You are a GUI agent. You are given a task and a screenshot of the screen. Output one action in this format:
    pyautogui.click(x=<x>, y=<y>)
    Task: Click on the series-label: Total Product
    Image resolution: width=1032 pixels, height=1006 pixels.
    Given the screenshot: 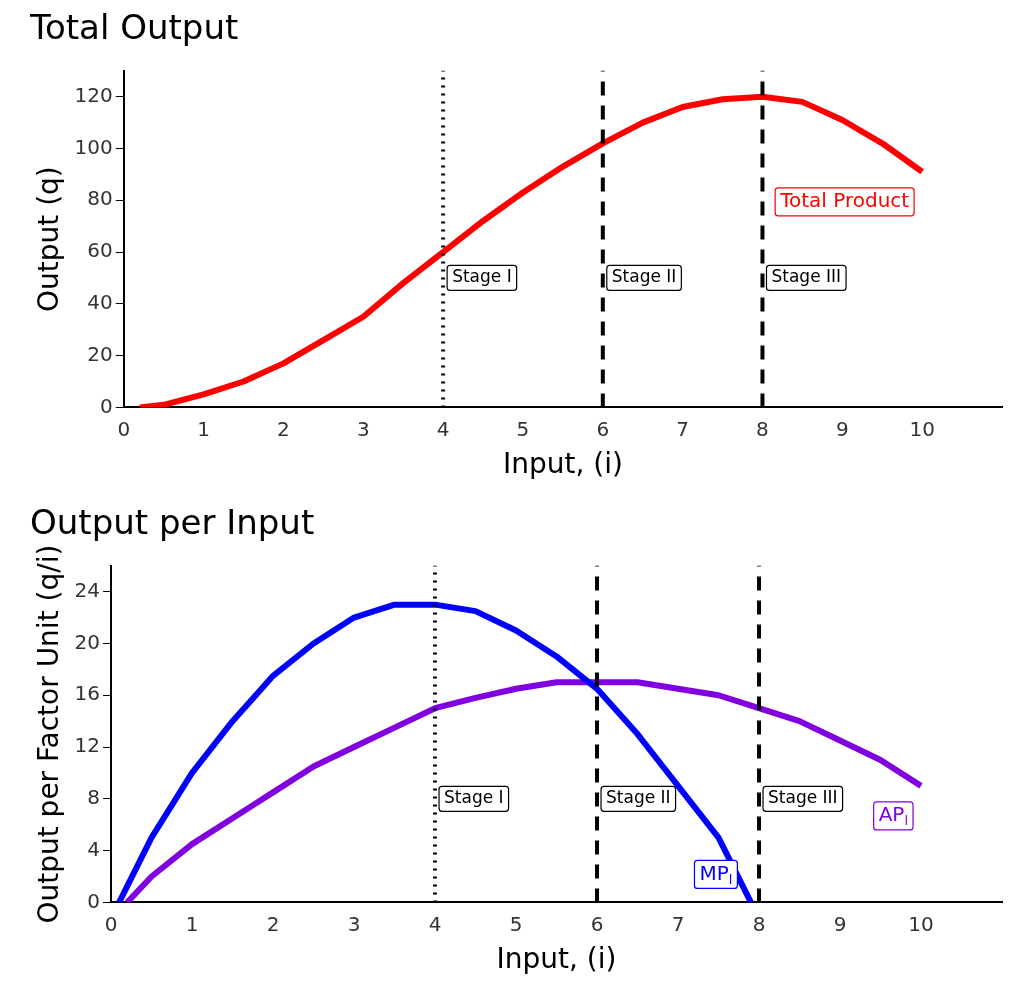 What is the action you would take?
    pyautogui.click(x=844, y=199)
    